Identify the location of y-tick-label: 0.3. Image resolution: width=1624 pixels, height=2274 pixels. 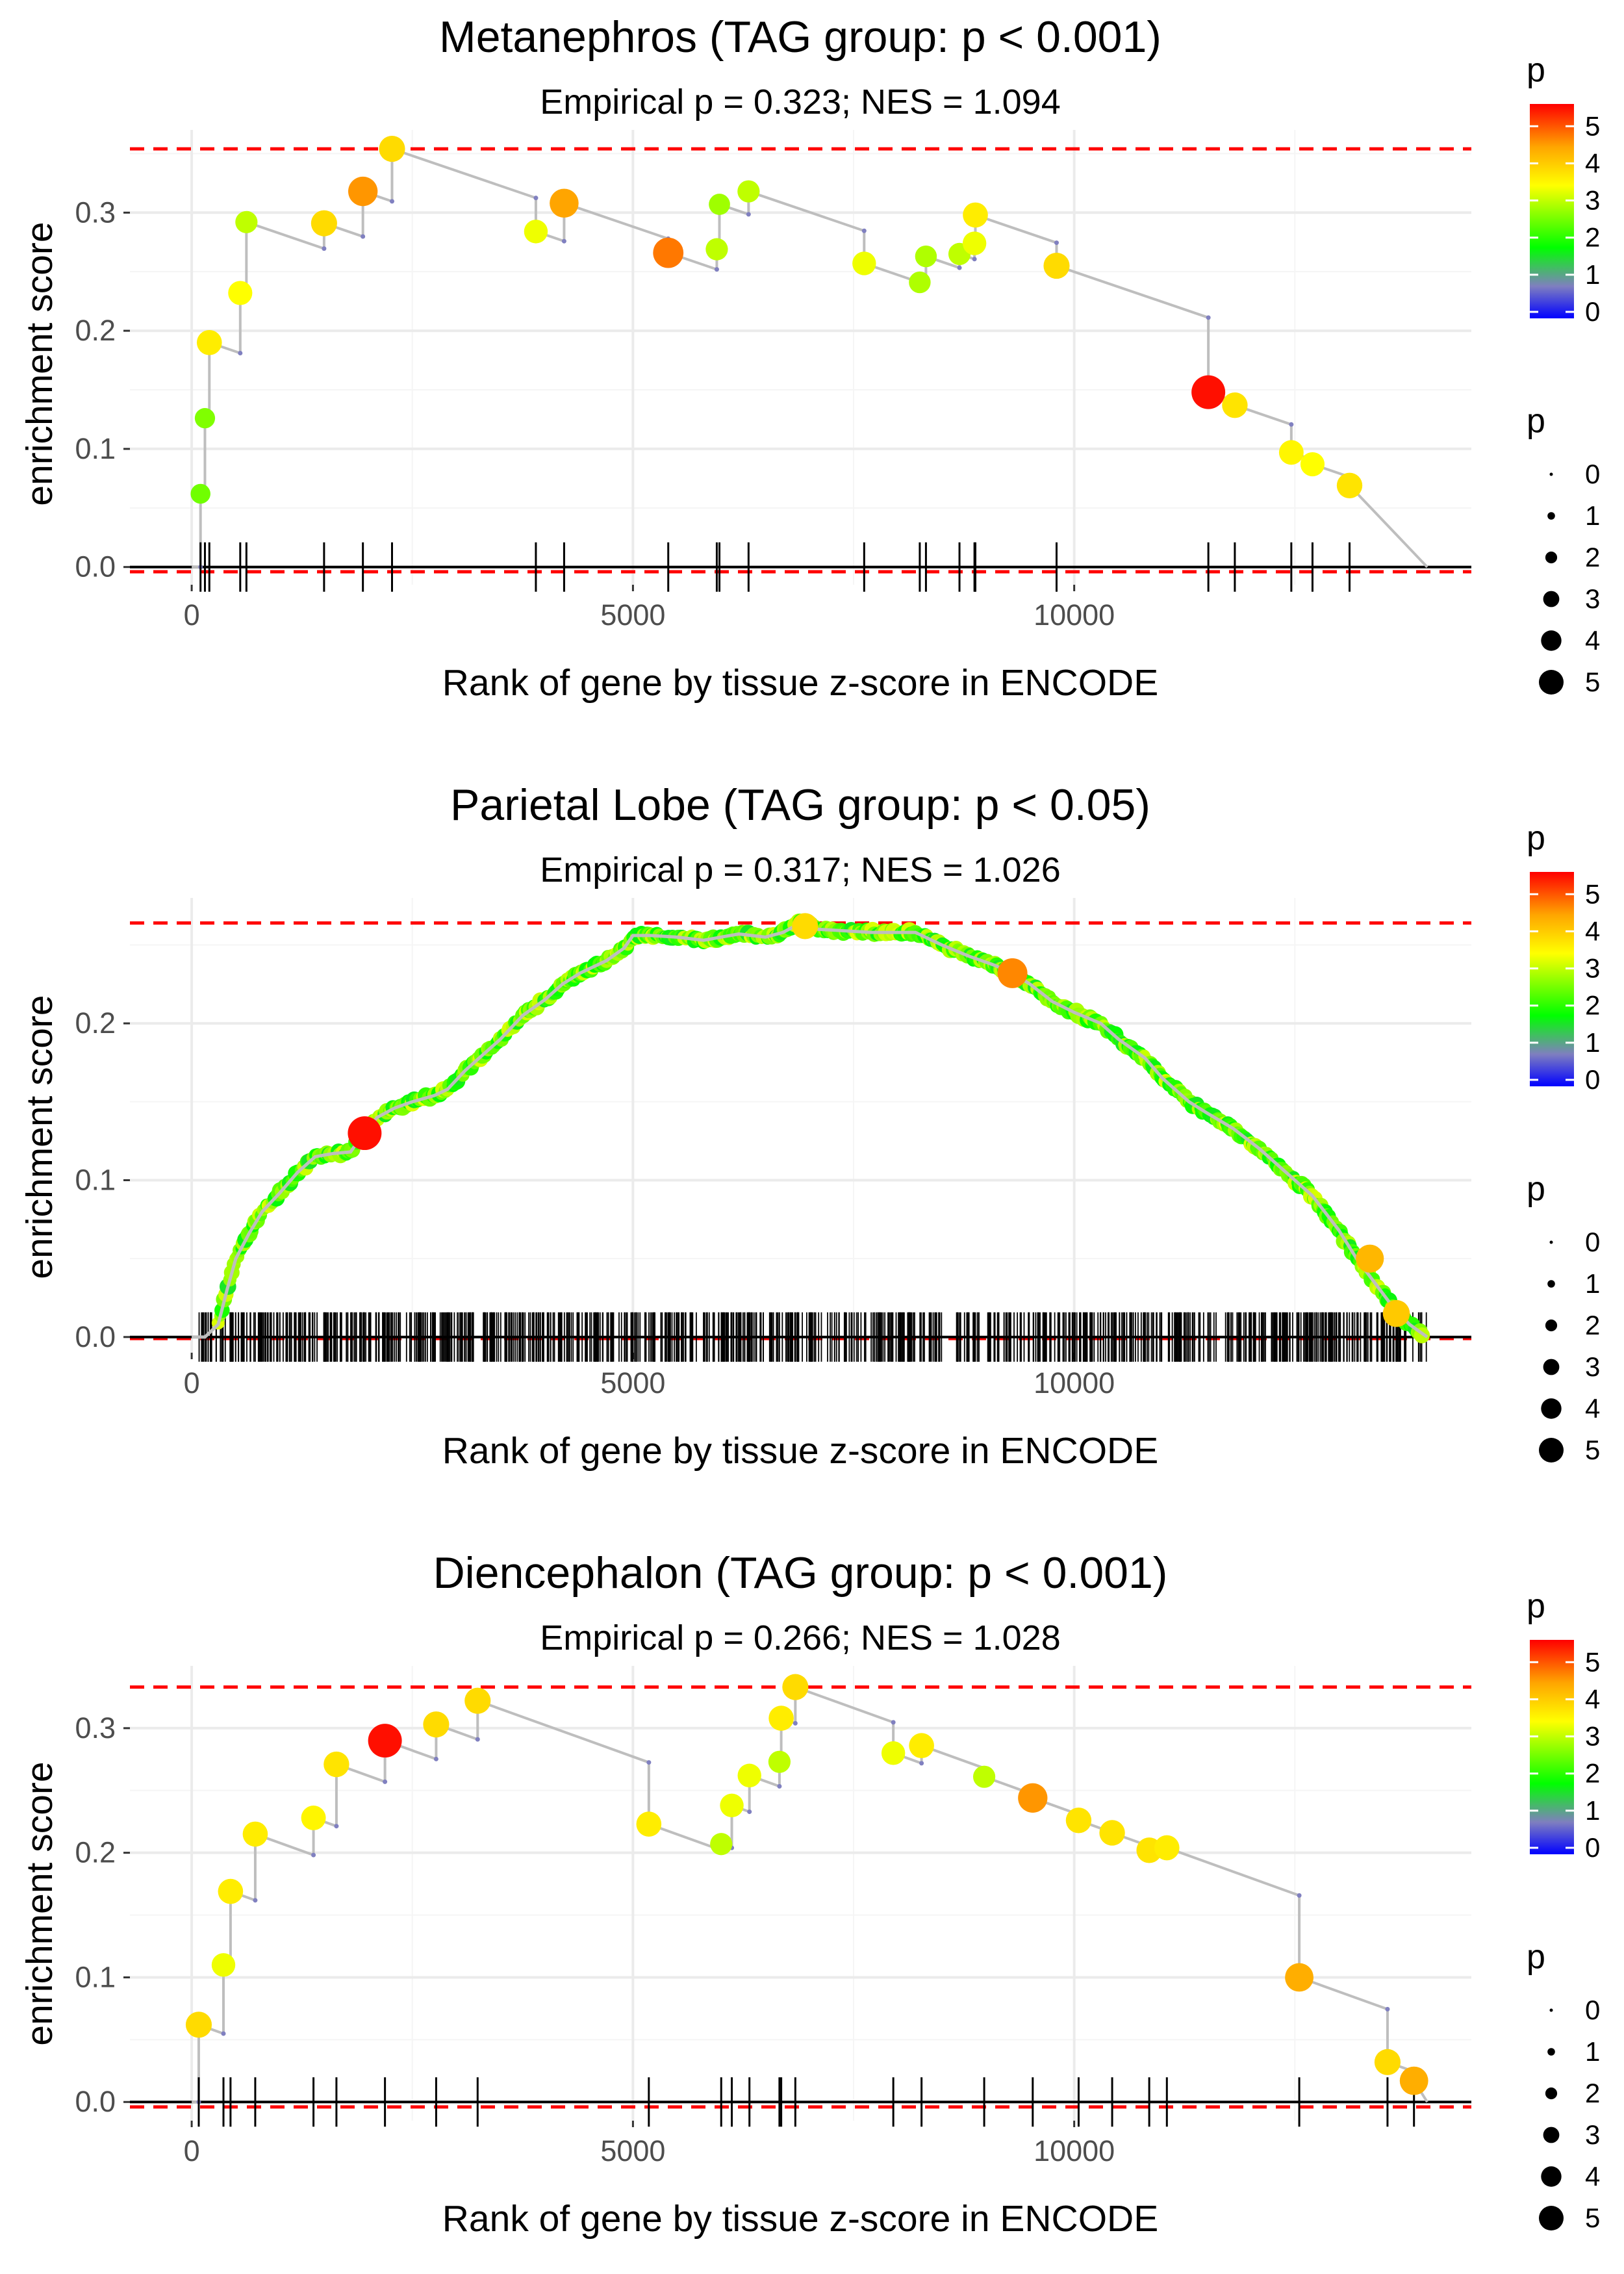
(95, 1727).